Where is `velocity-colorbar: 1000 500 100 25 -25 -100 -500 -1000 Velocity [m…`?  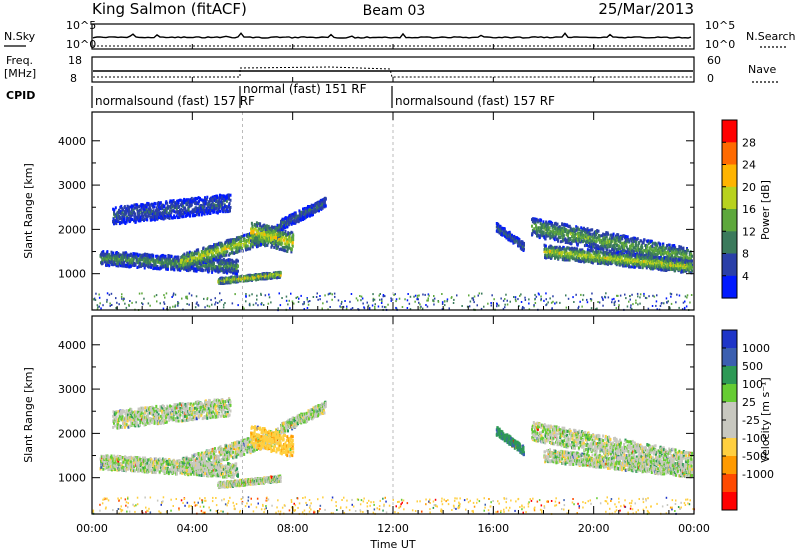 velocity-colorbar: 1000 500 100 25 -25 -100 -500 -1000 Velocity [m… is located at coordinates (747, 420).